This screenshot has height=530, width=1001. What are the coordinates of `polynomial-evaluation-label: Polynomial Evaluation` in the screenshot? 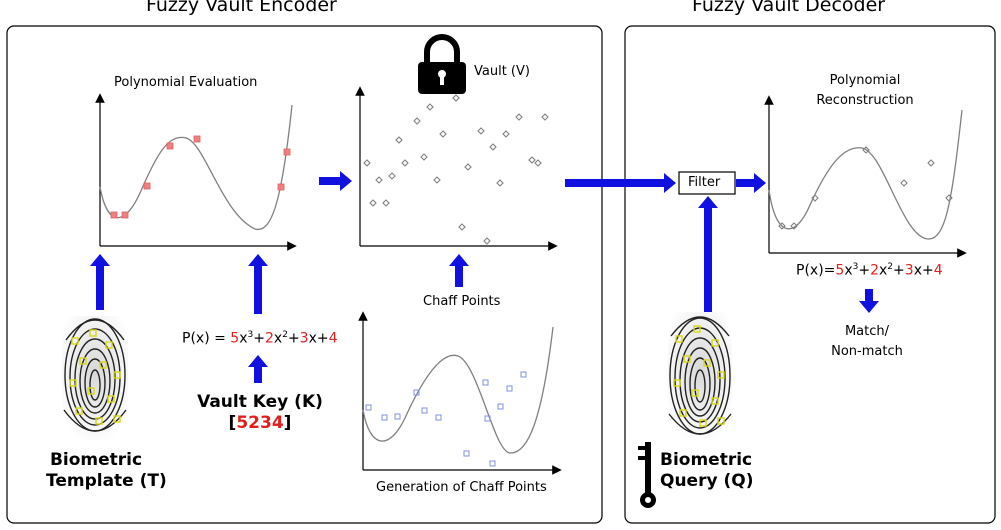 It's located at (186, 82).